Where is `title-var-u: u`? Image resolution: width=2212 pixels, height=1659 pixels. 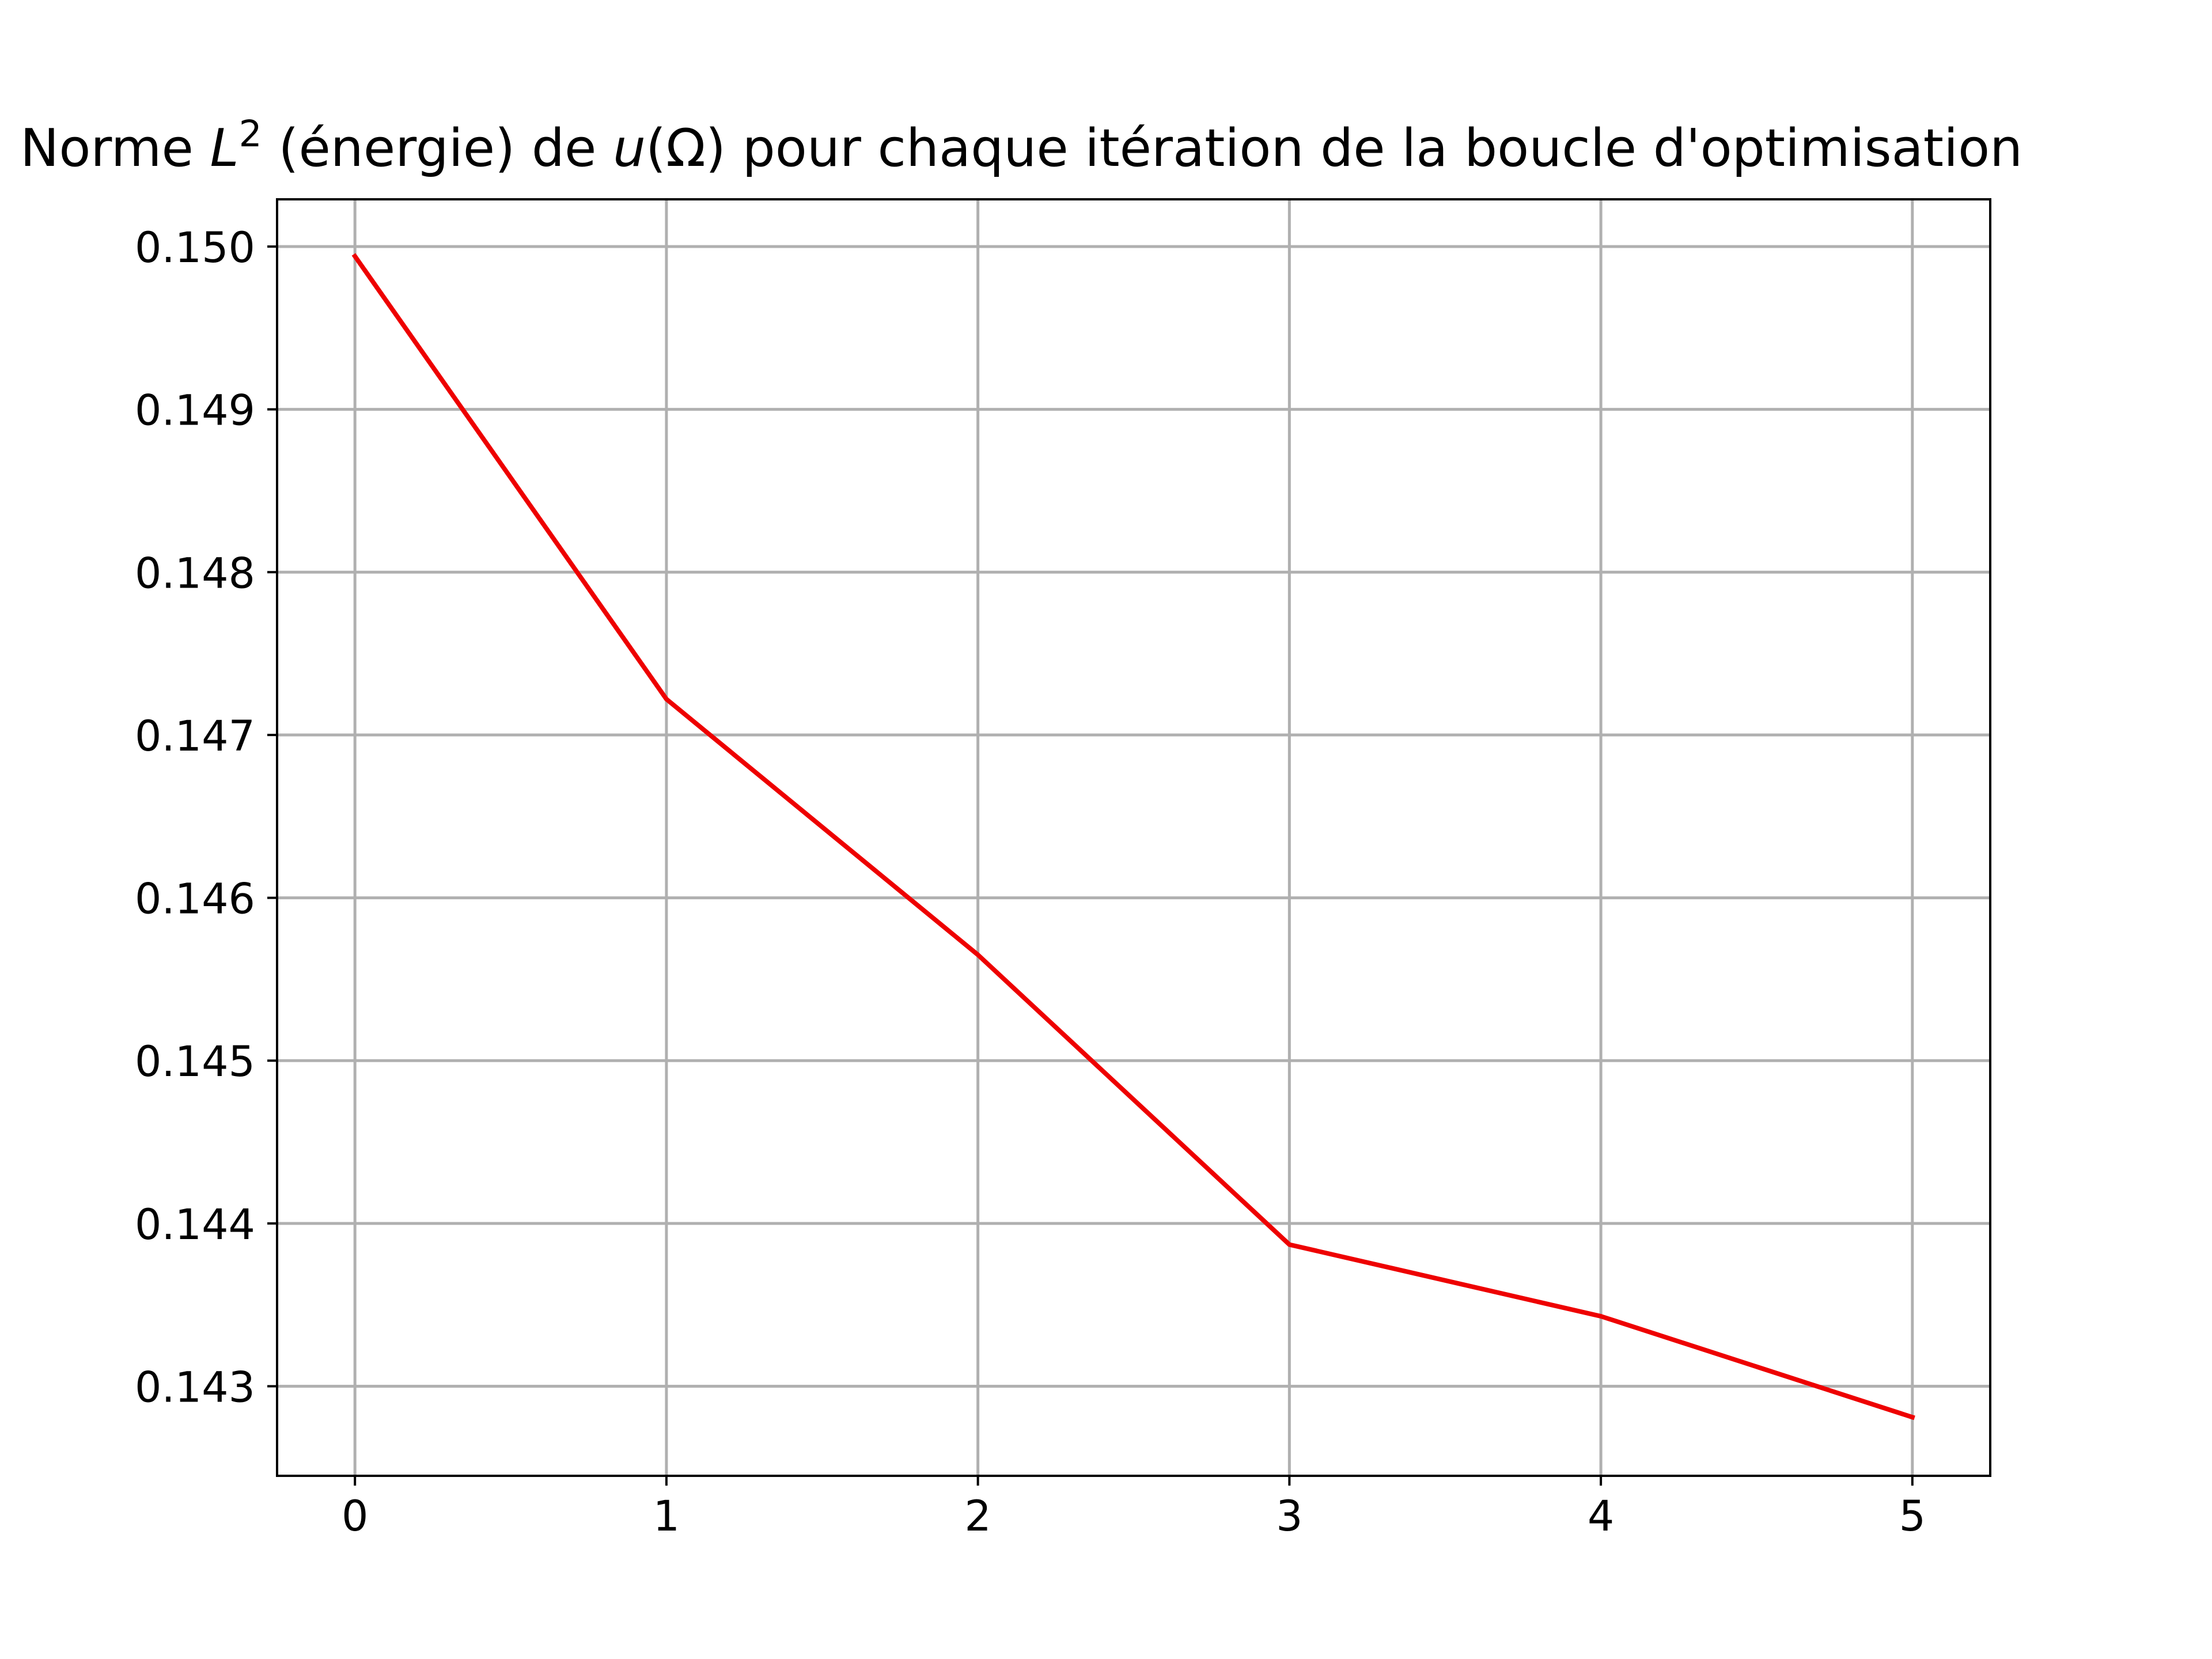
title-var-u: u is located at coordinates (629, 148).